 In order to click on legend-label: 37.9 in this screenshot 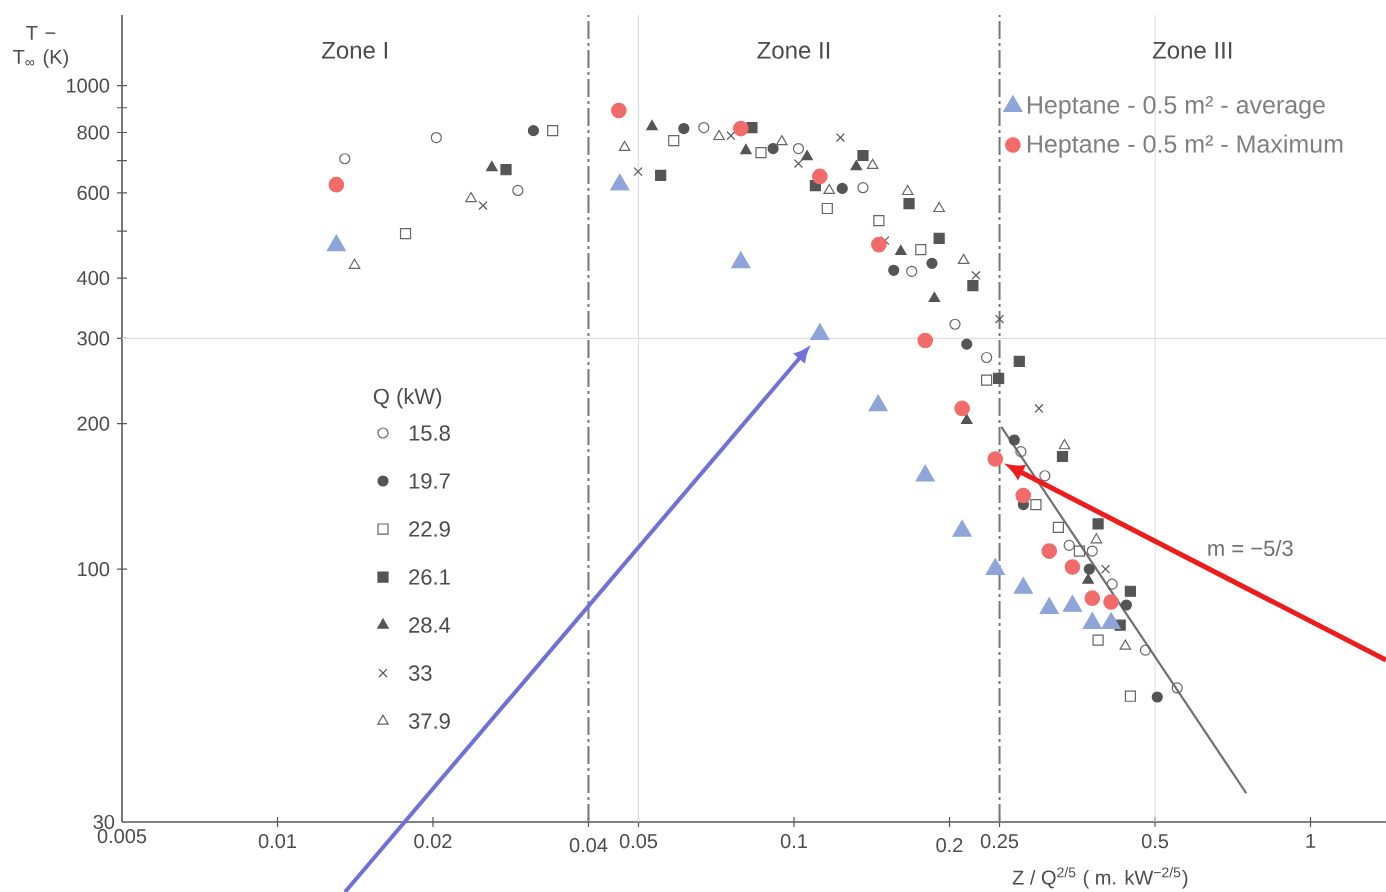, I will do `click(429, 721)`.